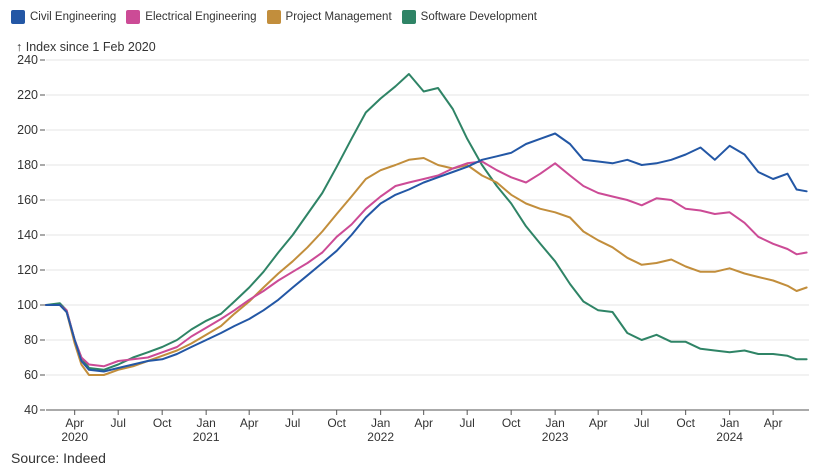  What do you see at coordinates (273, 17) in the screenshot?
I see `legend-swatch-project-management` at bounding box center [273, 17].